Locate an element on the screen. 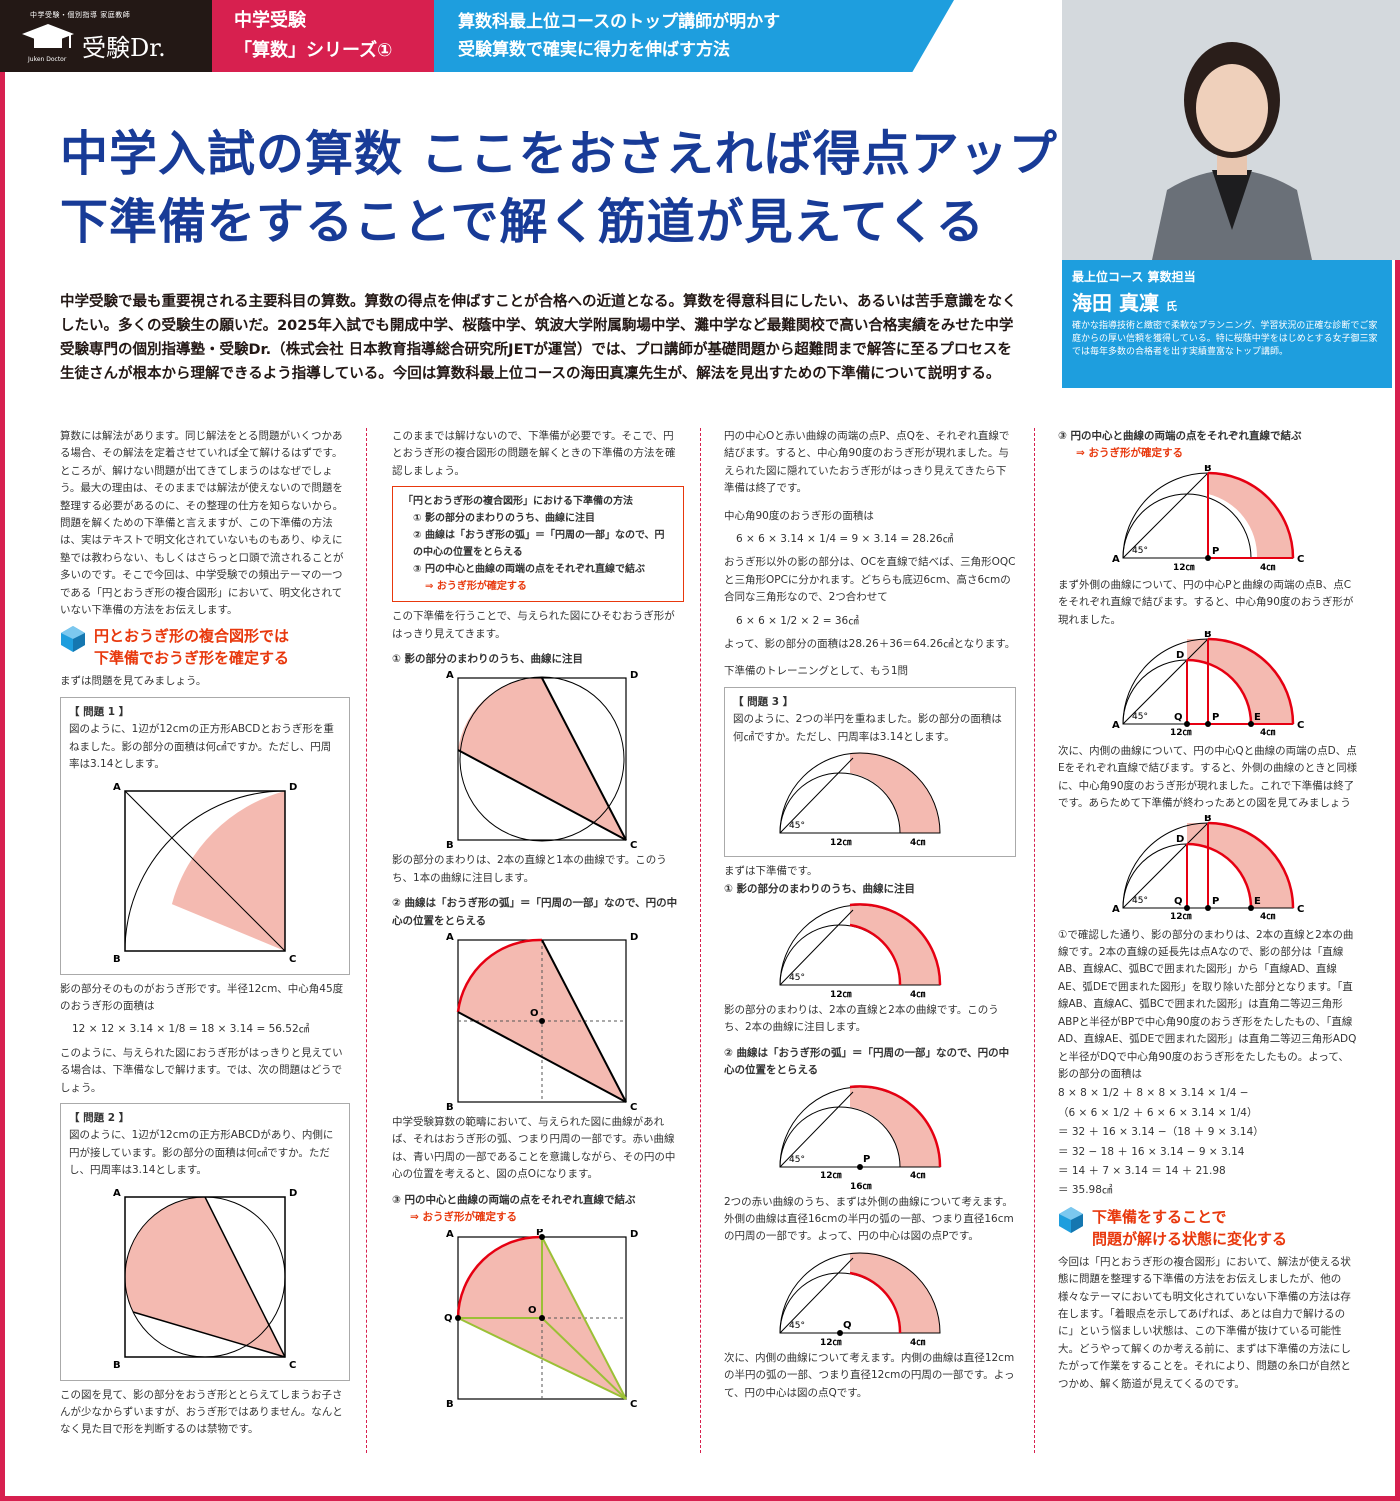  c2-step-3-result: ⇒ おうぎ形が確定する is located at coordinates (463, 1217).